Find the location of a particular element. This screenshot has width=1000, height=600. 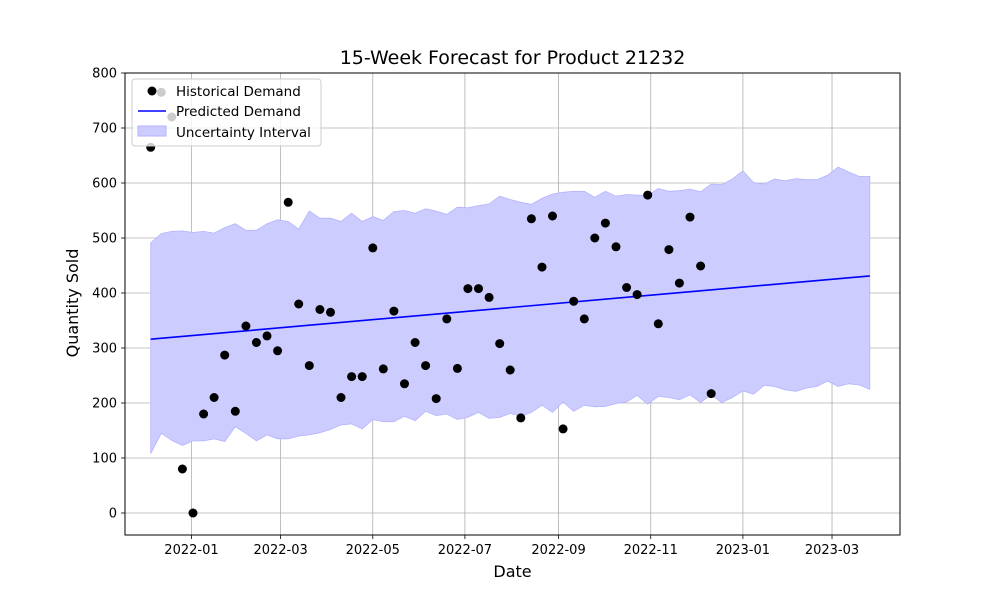

legend-marker-historical is located at coordinates (152, 91).